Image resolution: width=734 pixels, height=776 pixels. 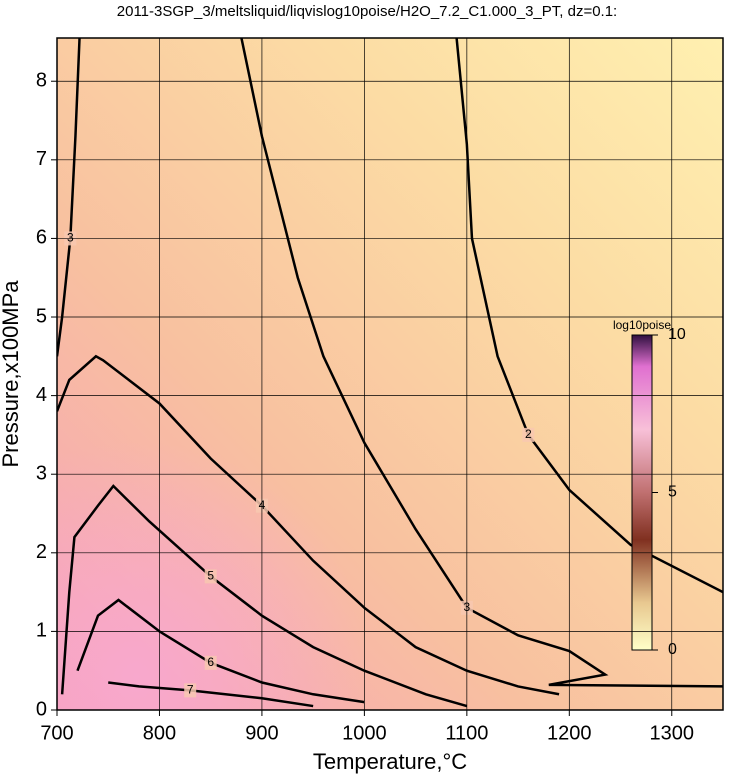 What do you see at coordinates (70, 238) in the screenshot?
I see `contour-label: 3` at bounding box center [70, 238].